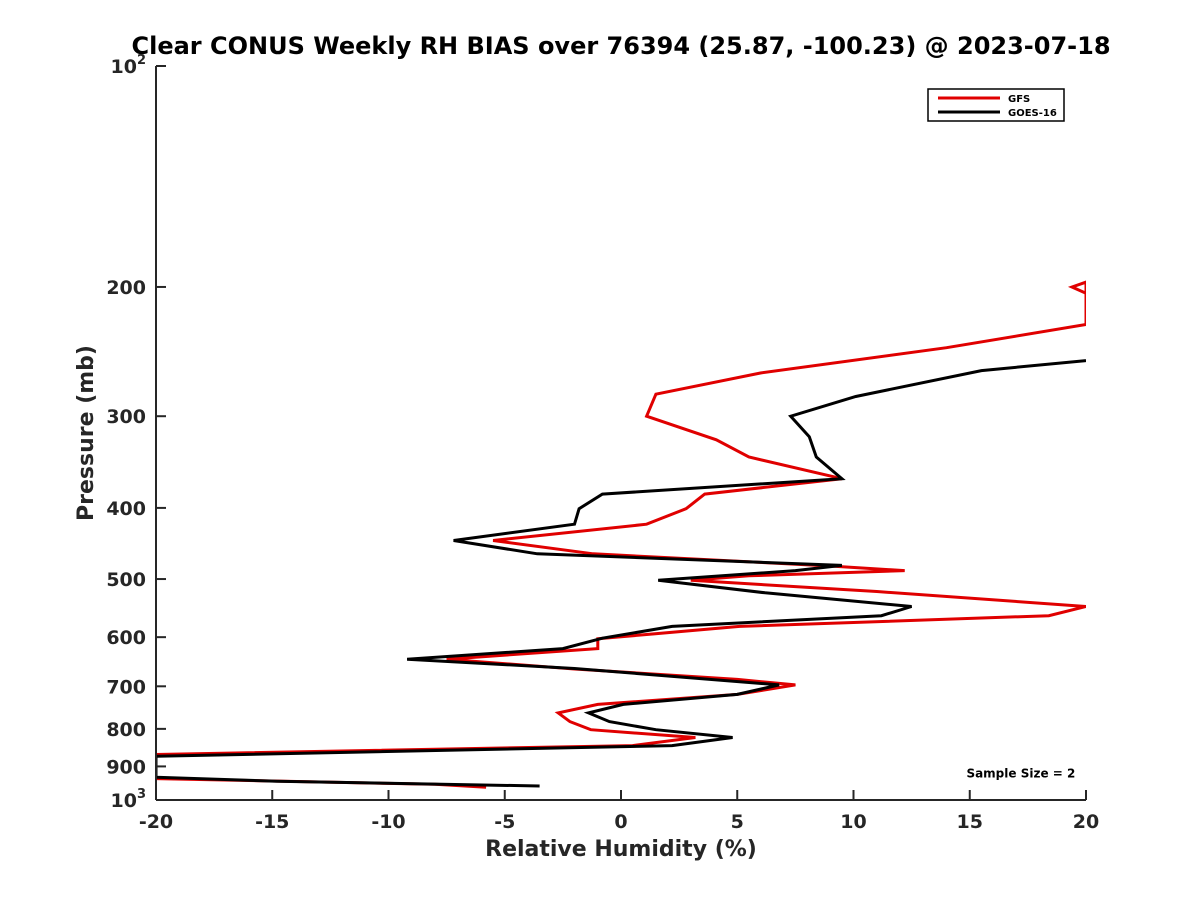  Describe the element at coordinates (126, 417) in the screenshot. I see `y-tick-label: 300` at that location.